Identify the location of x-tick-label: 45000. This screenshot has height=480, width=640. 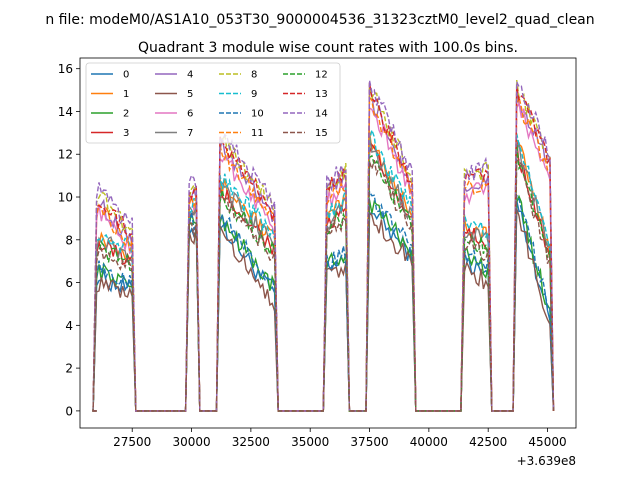
(547, 442).